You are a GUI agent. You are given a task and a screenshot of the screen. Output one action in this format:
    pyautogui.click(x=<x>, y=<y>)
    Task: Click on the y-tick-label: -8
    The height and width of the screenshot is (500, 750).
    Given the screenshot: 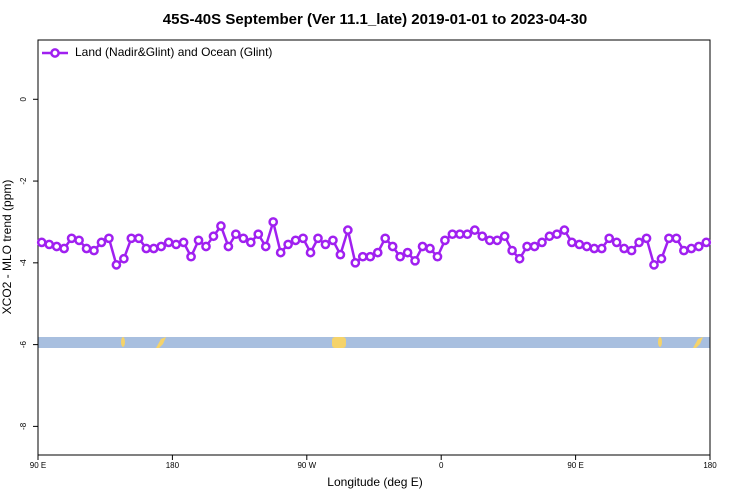 What is the action you would take?
    pyautogui.click(x=23, y=426)
    